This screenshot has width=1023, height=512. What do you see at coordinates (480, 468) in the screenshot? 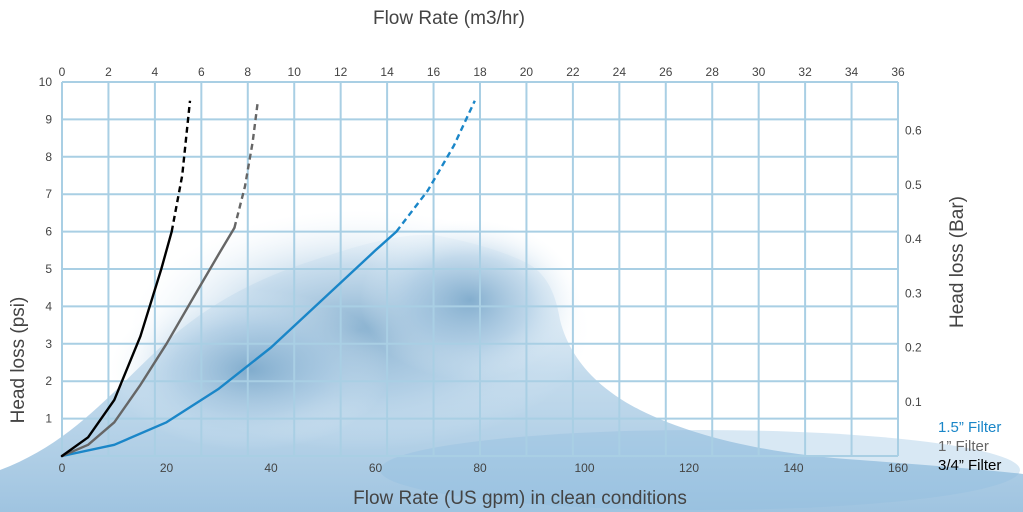
I see `x-bottom-tick-label: 80` at bounding box center [480, 468].